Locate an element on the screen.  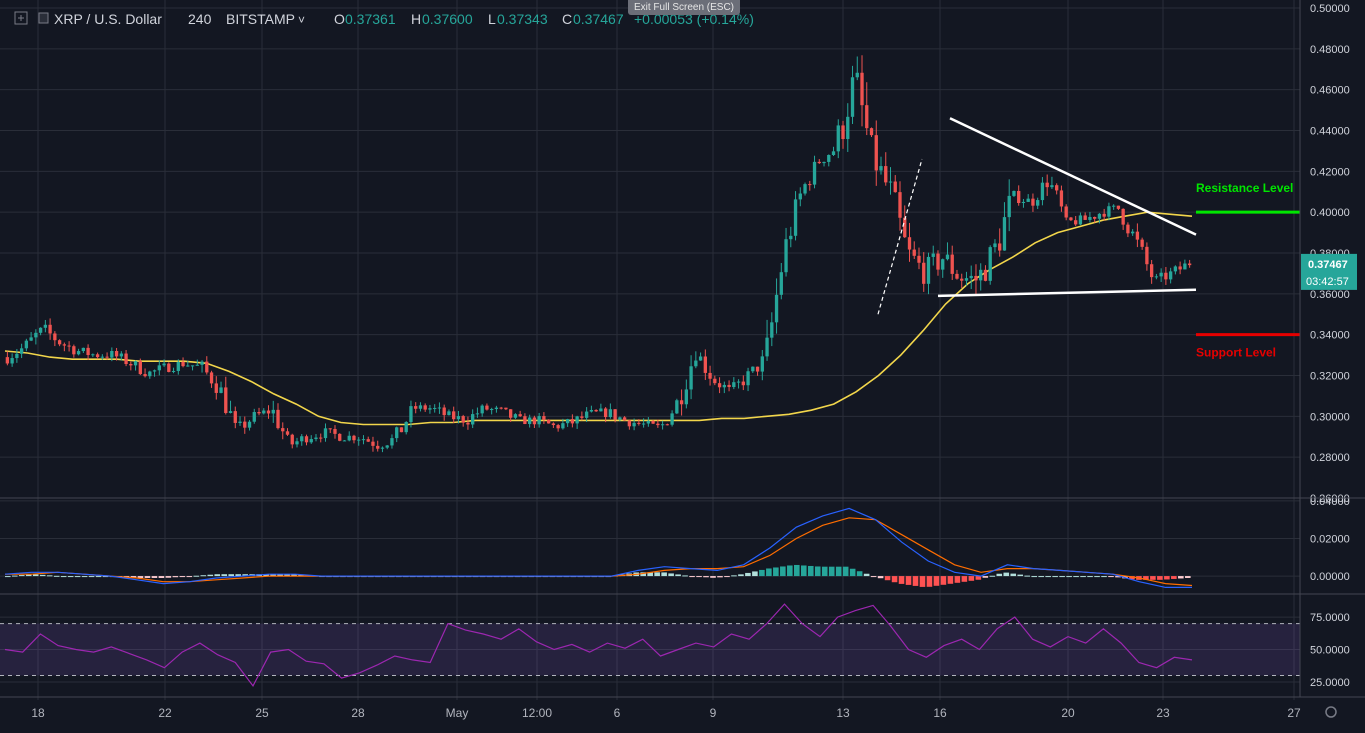
current-price-badge is located at coordinates (1329, 271).